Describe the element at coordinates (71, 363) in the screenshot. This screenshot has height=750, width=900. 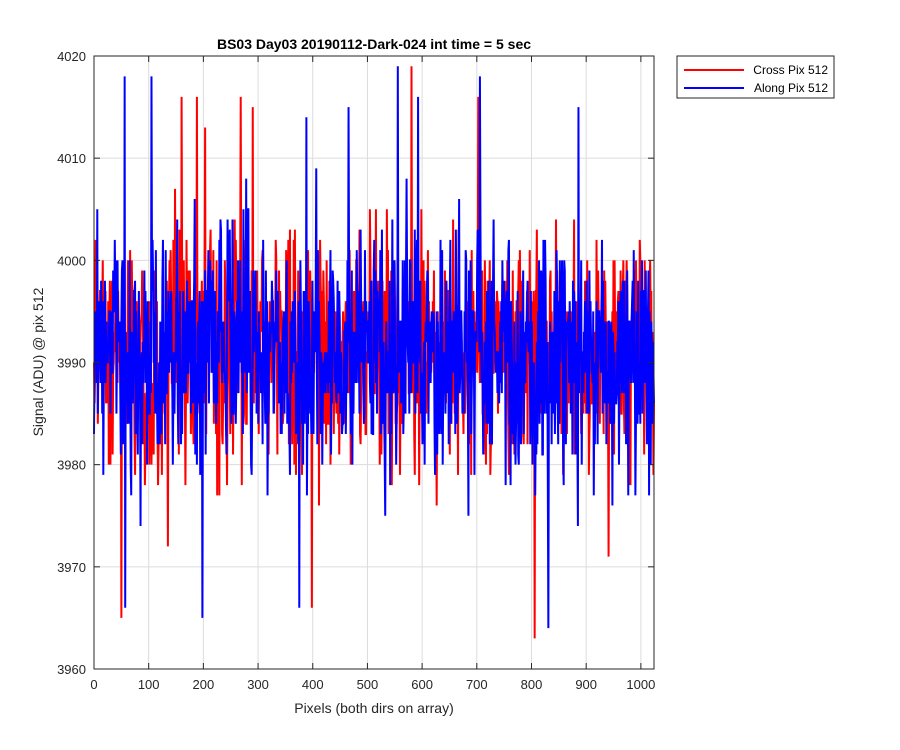
I see `y-tick-label: 3990` at that location.